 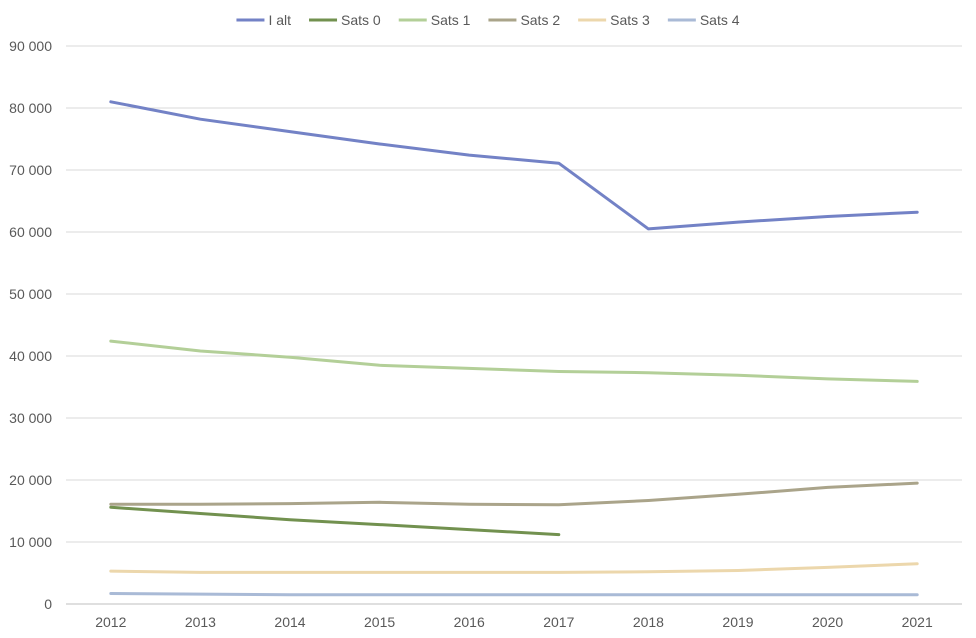 I want to click on legend-label: Sats 0, so click(x=361, y=20).